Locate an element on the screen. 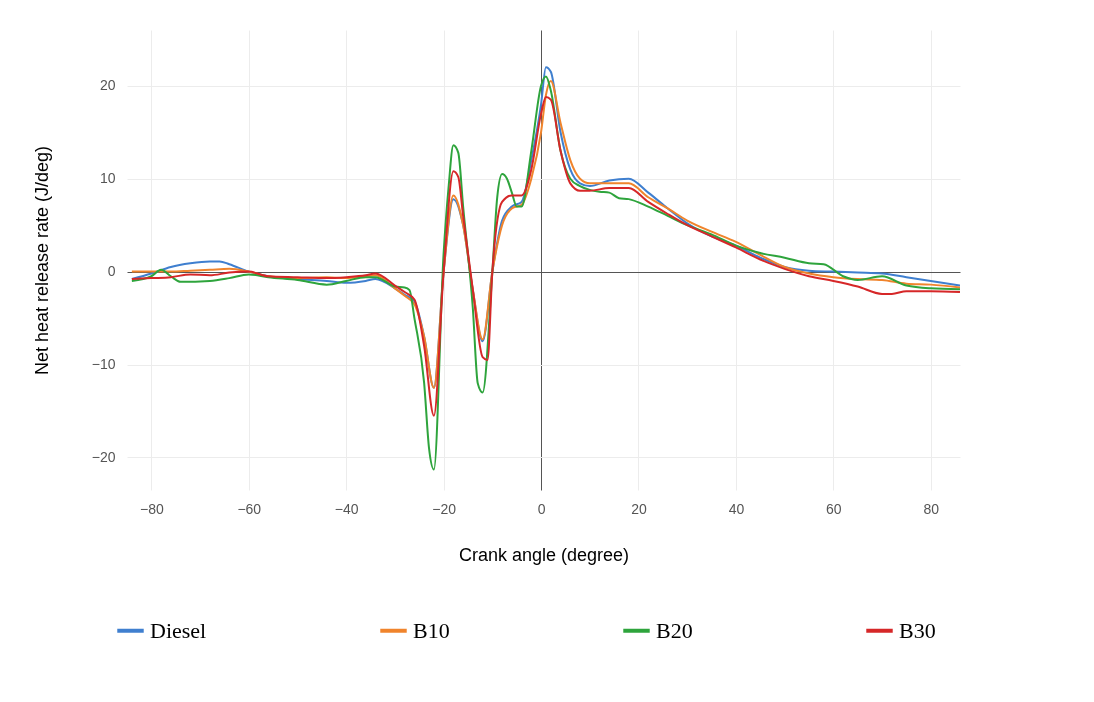 The height and width of the screenshot is (702, 1094). x-axis-title: Crank angle (degree) is located at coordinates (544, 554).